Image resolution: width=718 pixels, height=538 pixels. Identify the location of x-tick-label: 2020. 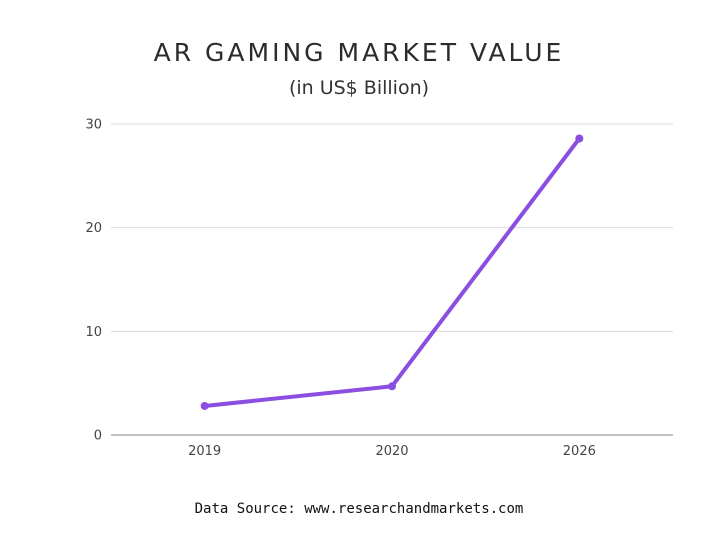
(391, 451).